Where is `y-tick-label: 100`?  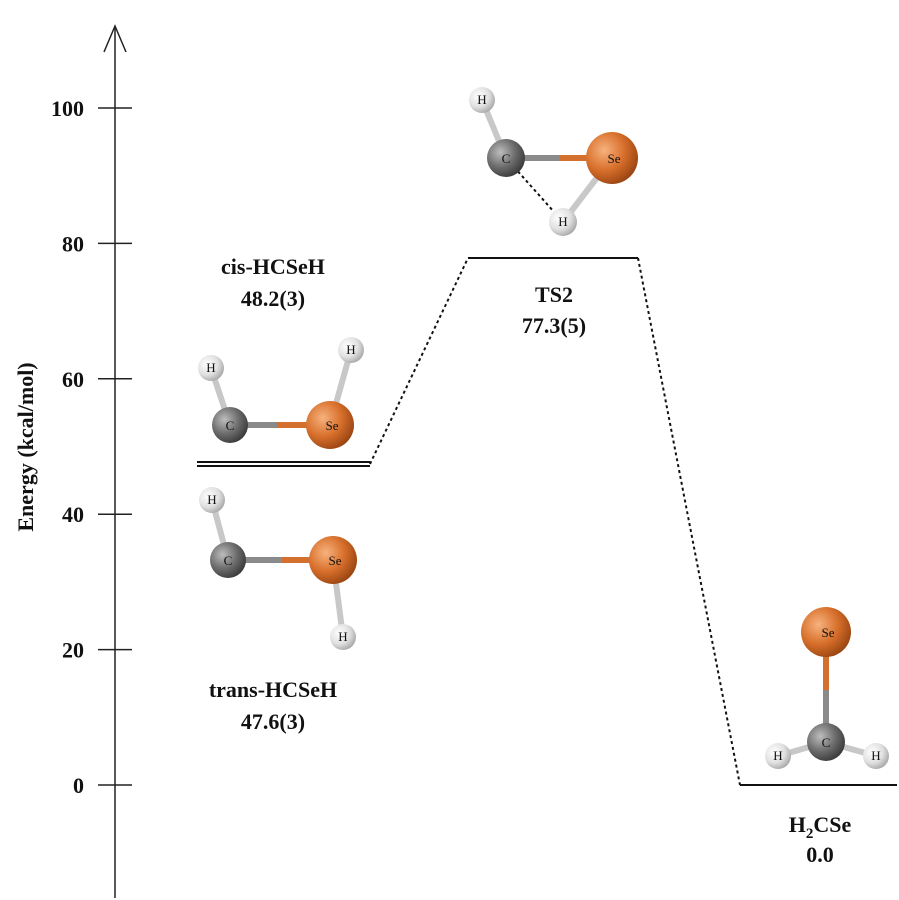 y-tick-label: 100 is located at coordinates (67, 108).